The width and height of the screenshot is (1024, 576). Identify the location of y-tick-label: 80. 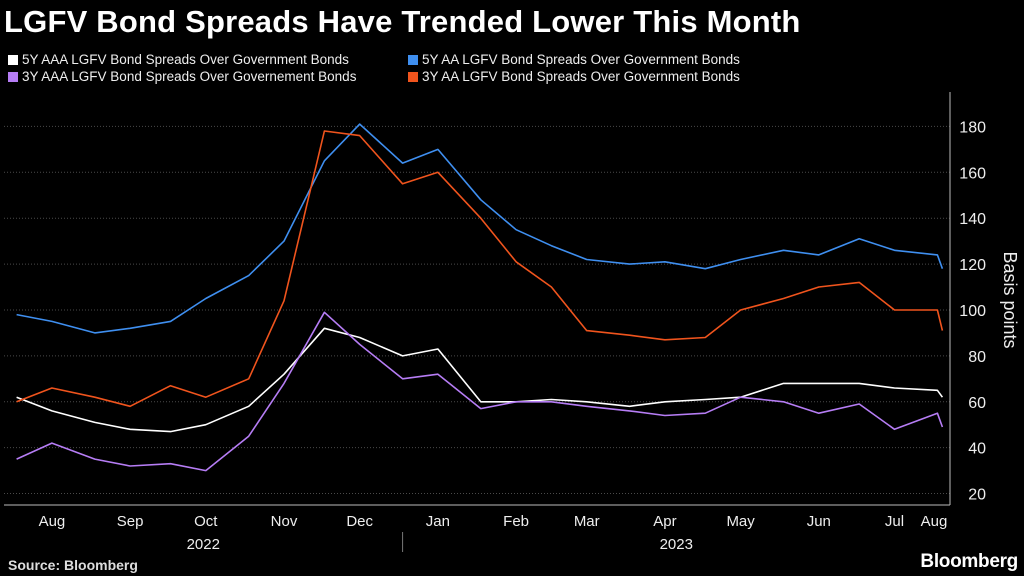
(977, 357).